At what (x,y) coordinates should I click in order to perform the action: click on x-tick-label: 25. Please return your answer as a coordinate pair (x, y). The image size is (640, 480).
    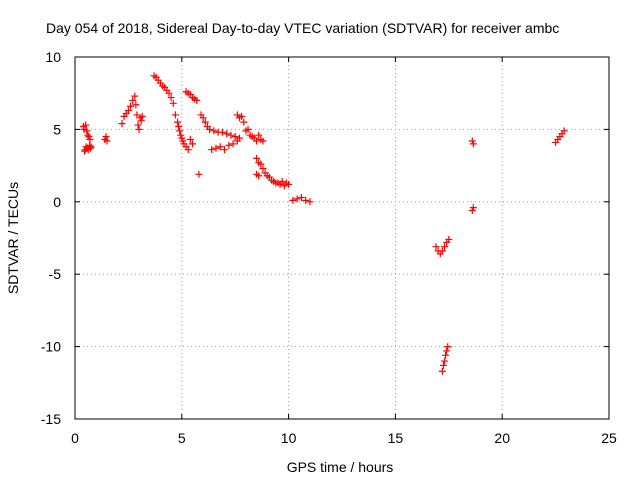
    Looking at the image, I should click on (609, 438).